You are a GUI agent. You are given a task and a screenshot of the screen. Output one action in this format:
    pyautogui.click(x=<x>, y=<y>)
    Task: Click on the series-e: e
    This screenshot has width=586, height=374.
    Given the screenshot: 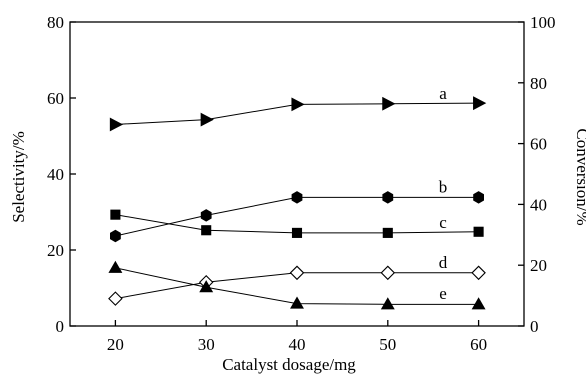 What is the action you would take?
    pyautogui.click(x=297, y=285)
    